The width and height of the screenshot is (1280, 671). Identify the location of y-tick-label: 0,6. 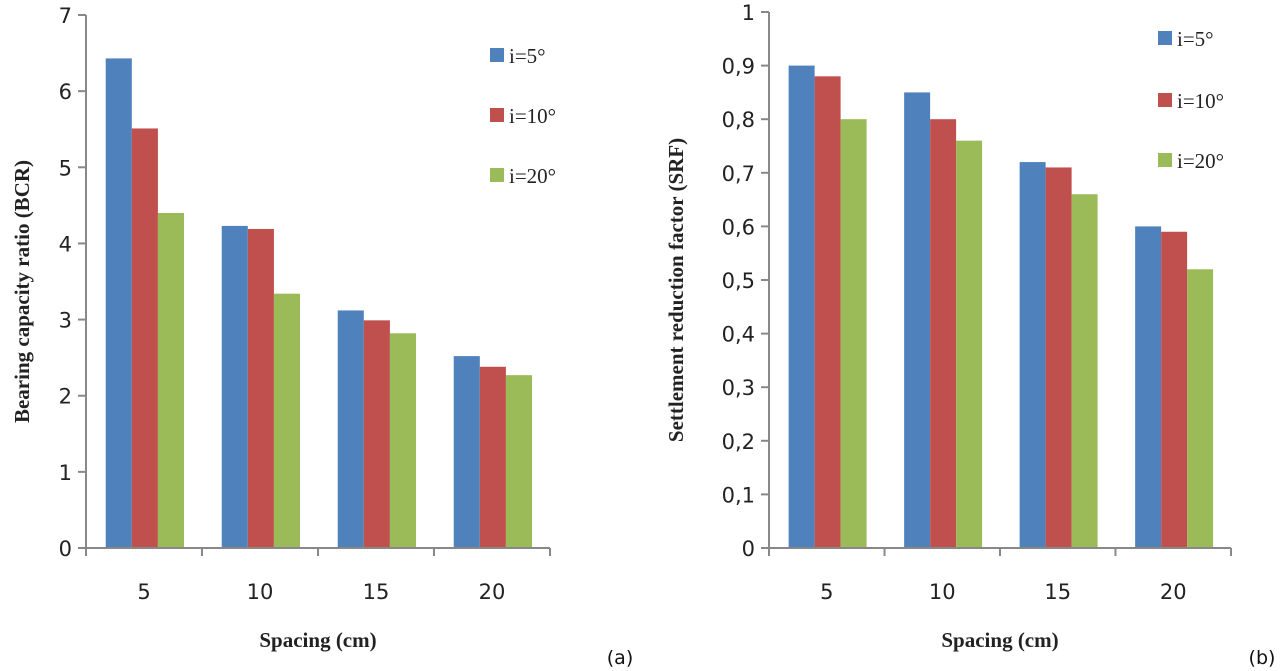
(738, 227).